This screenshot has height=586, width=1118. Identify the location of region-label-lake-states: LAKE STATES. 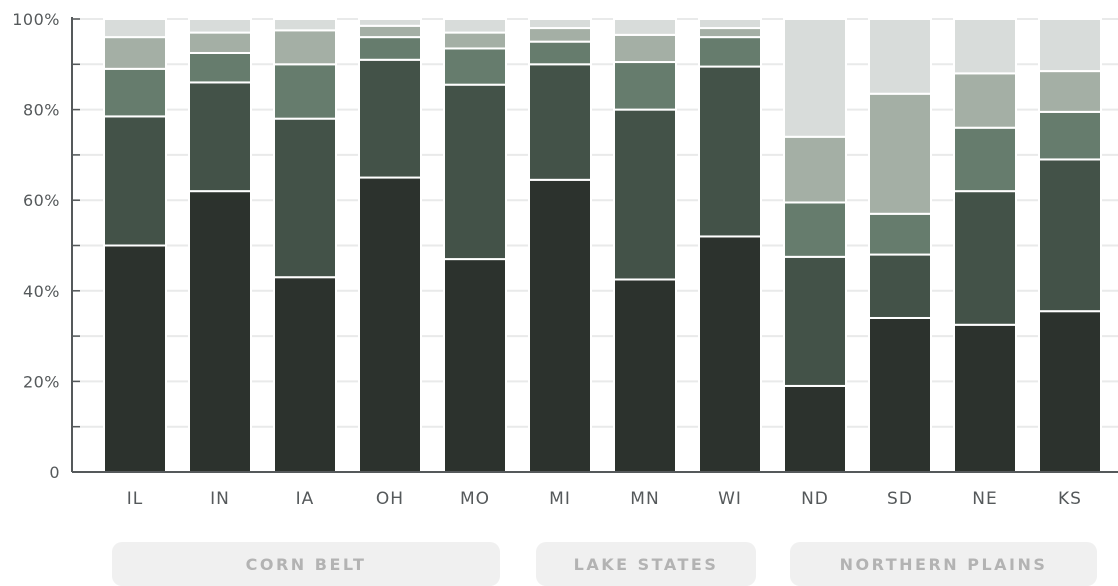
(646, 564).